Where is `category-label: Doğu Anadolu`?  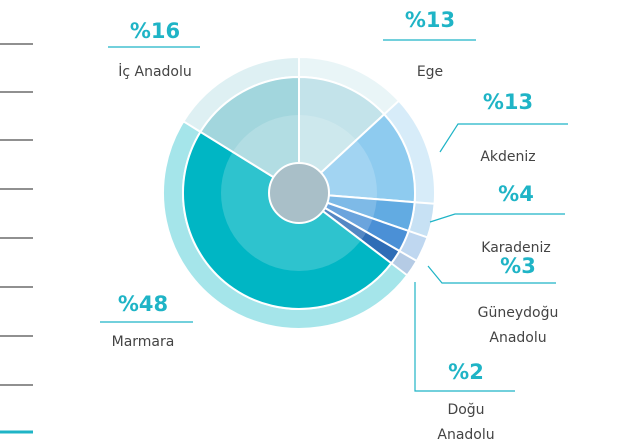 category-label: Doğu Anadolu is located at coordinates (466, 422).